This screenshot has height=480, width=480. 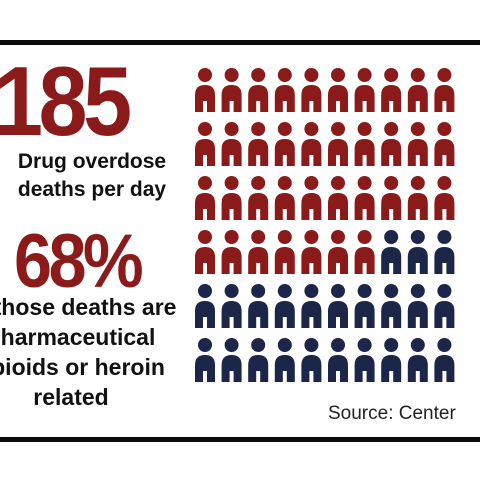 What do you see at coordinates (66, 101) in the screenshot?
I see `deaths-per-day-number: 185` at bounding box center [66, 101].